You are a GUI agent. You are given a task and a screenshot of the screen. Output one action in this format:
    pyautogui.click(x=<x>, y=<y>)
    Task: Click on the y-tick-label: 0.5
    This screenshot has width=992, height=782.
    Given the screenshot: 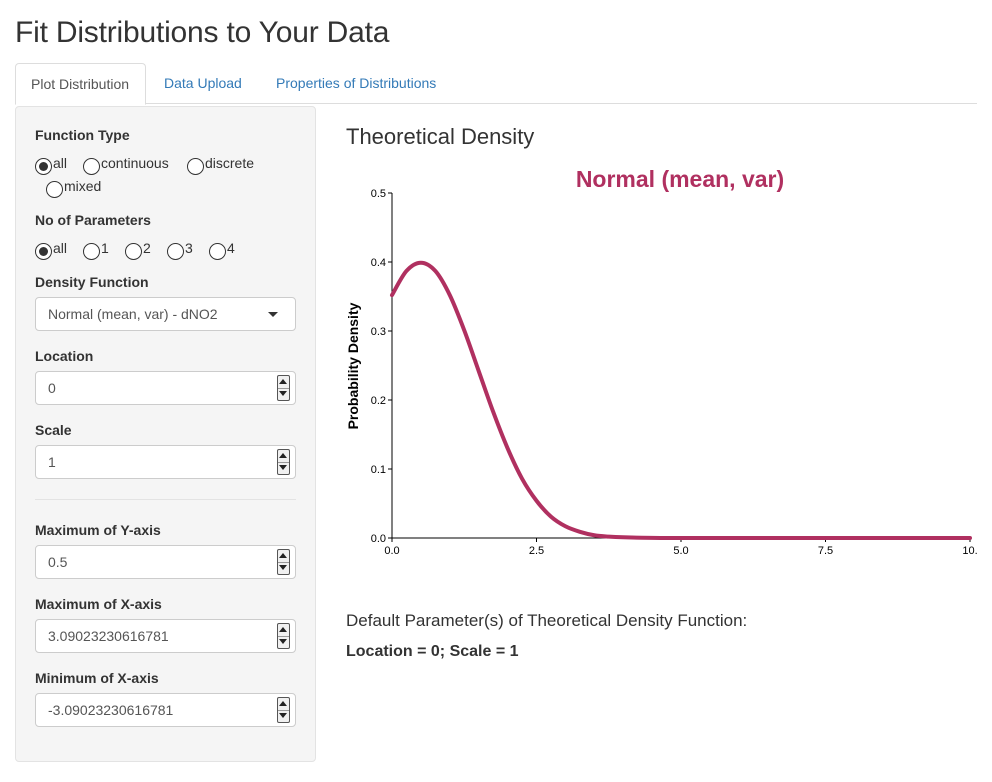 What is the action you would take?
    pyautogui.click(x=378, y=194)
    